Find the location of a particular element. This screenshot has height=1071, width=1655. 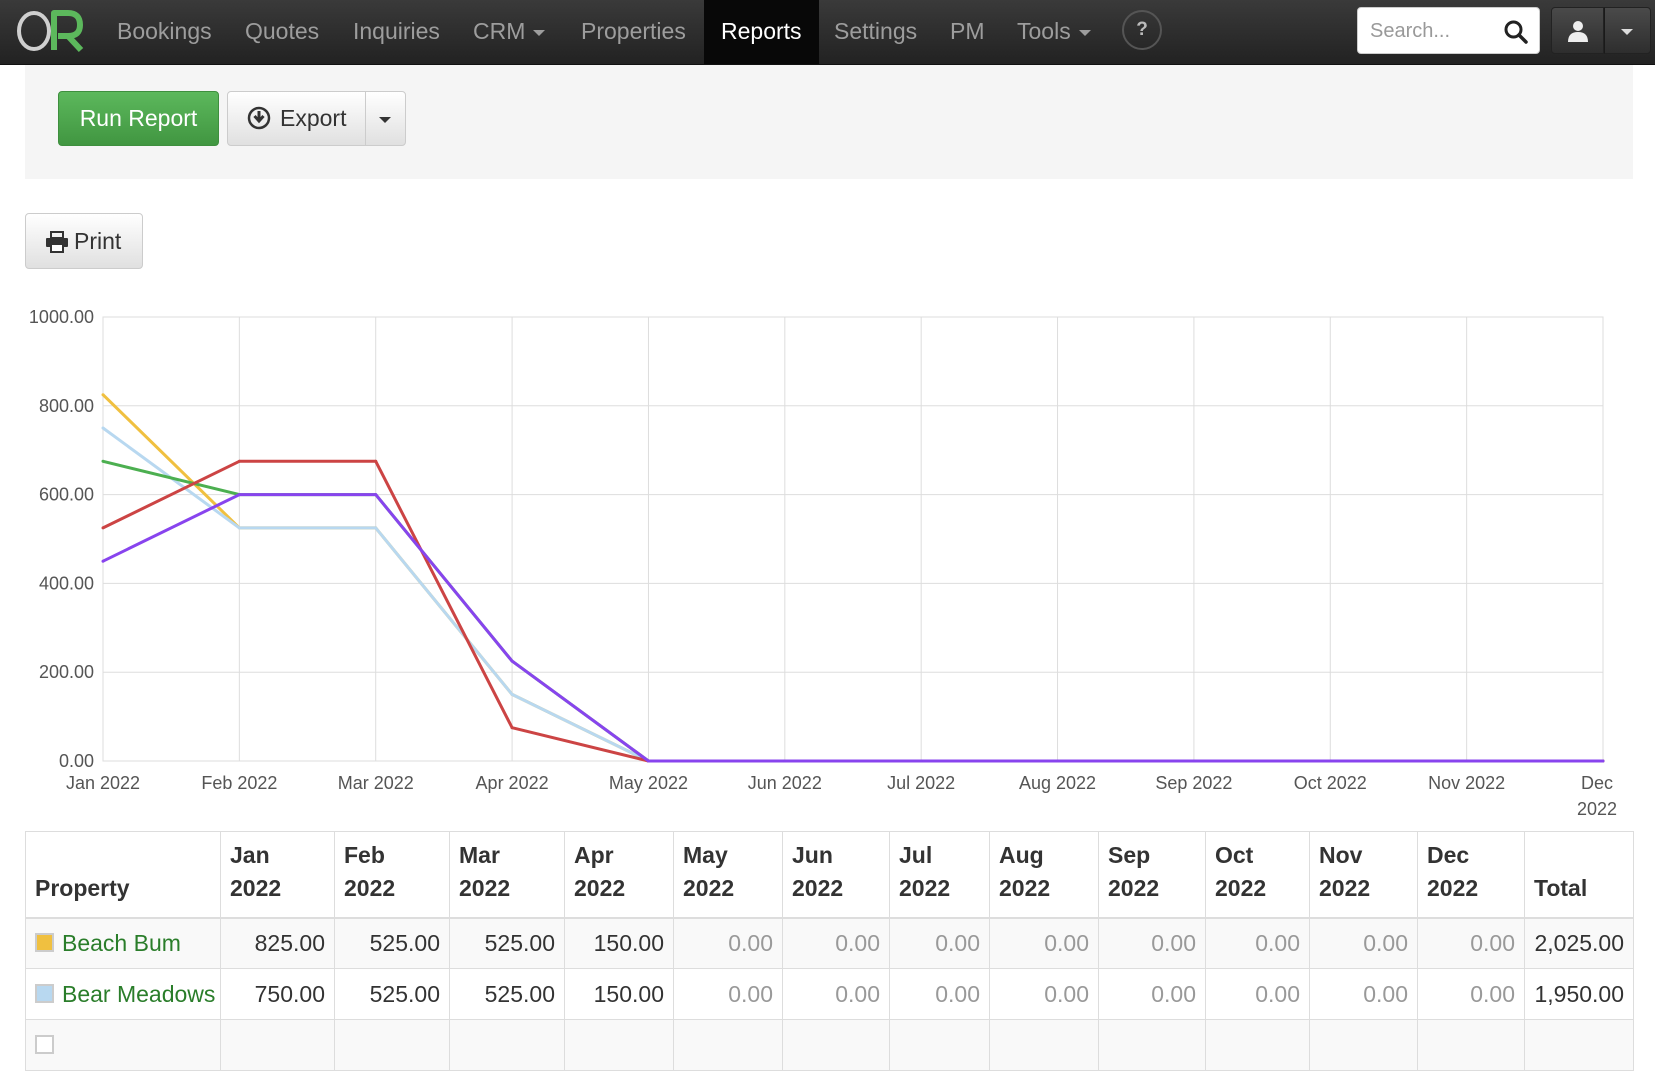

column-header-text: Apr is located at coordinates (594, 854).